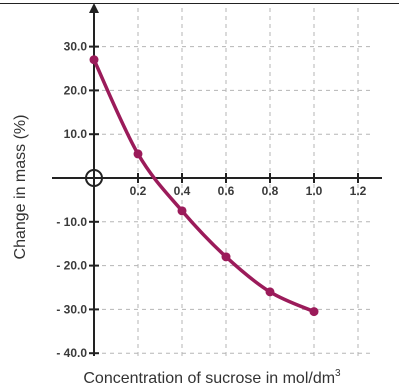  I want to click on x-tick-label-1: 0.4, so click(182, 191).